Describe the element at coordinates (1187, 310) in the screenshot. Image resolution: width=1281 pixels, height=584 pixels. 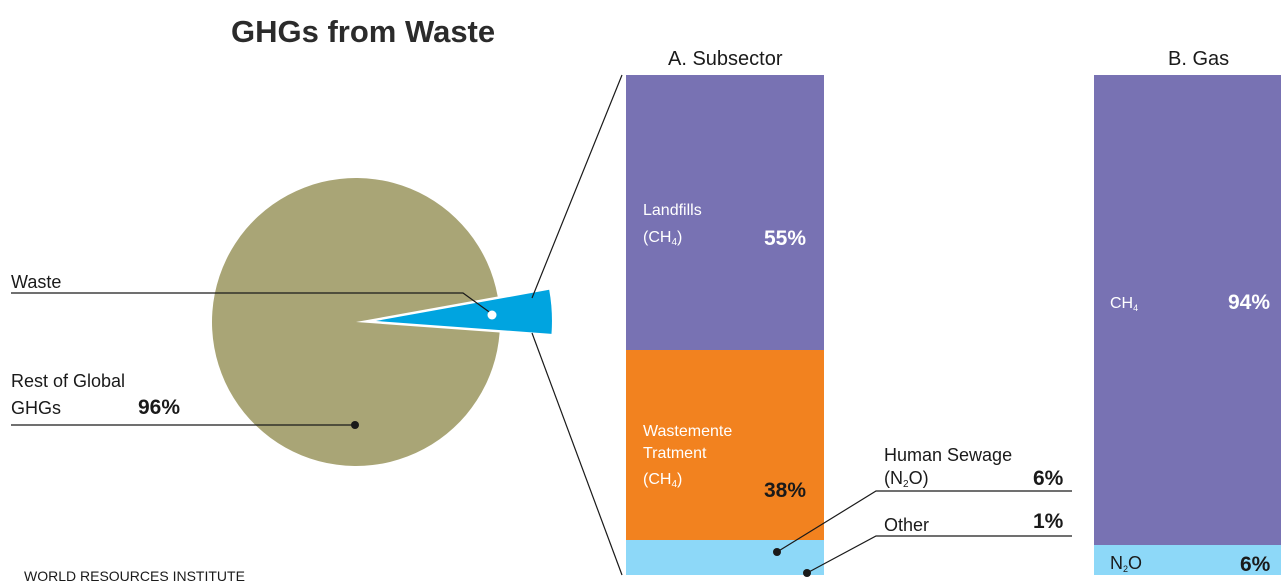
I see `segment-ch4` at that location.